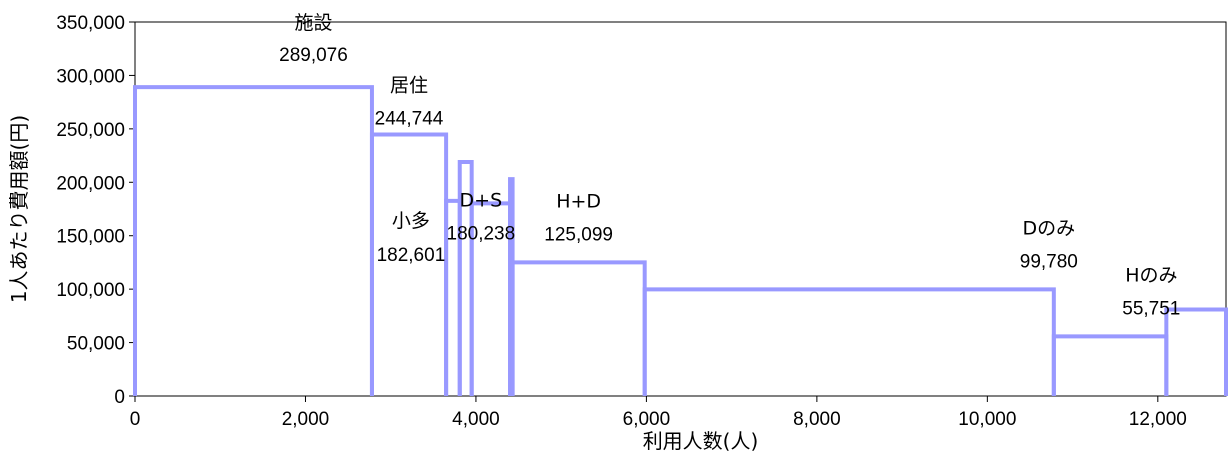 This screenshot has height=465, width=1232. I want to click on x-axis-ticks: 0 2,000 4,000 6,000 8,000 10,000 12,000, so click(658, 413).